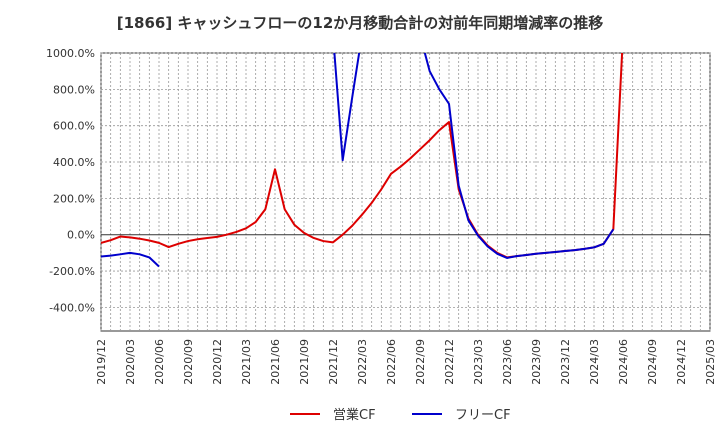  Describe the element at coordinates (507, 362) in the screenshot. I see `x-tick-label: 2023/06` at that location.